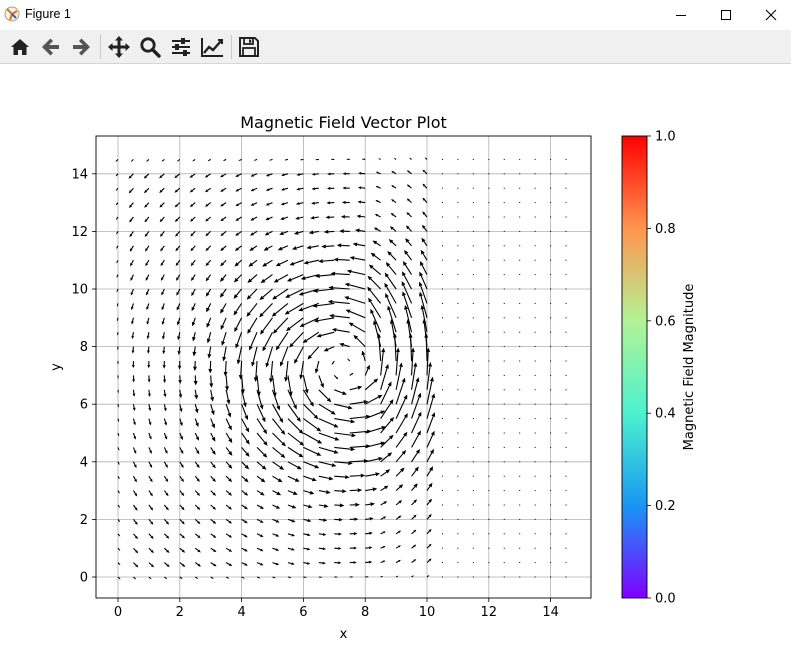 Image resolution: width=791 pixels, height=656 pixels. I want to click on edit-axis-button, so click(212, 47).